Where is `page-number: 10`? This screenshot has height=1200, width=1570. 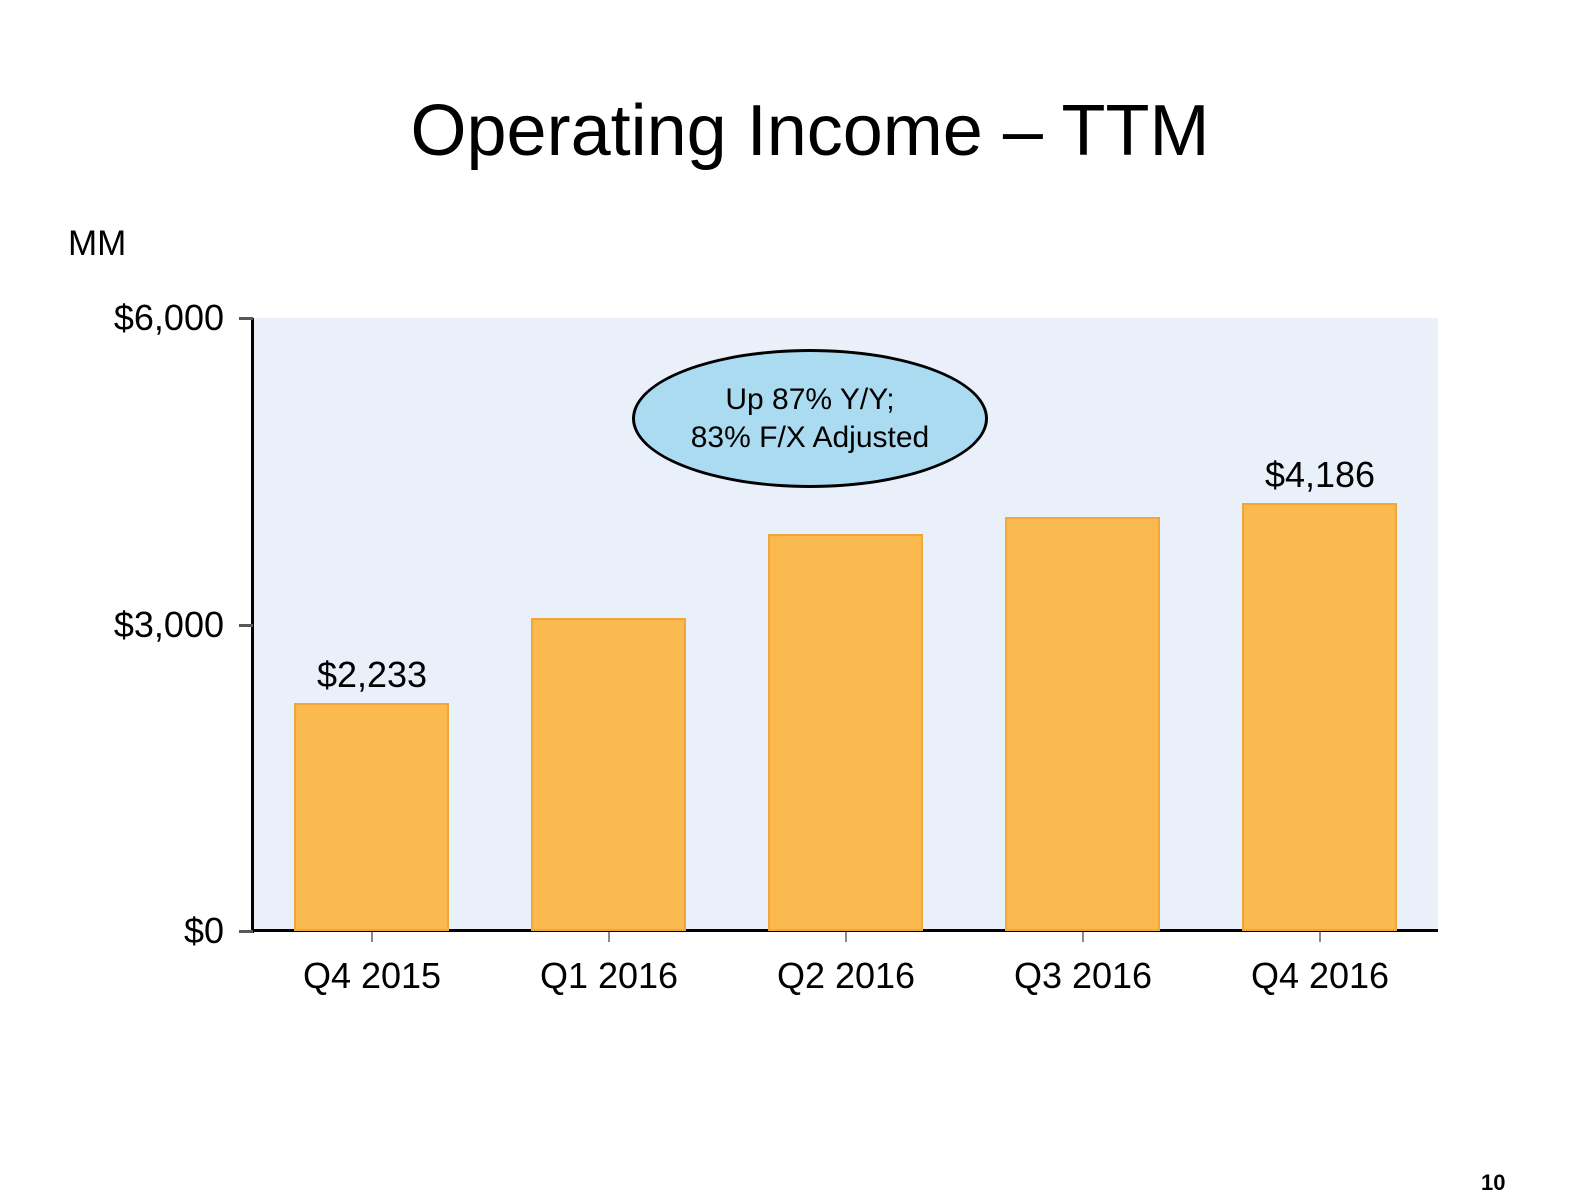 page-number: 10 is located at coordinates (1493, 1182).